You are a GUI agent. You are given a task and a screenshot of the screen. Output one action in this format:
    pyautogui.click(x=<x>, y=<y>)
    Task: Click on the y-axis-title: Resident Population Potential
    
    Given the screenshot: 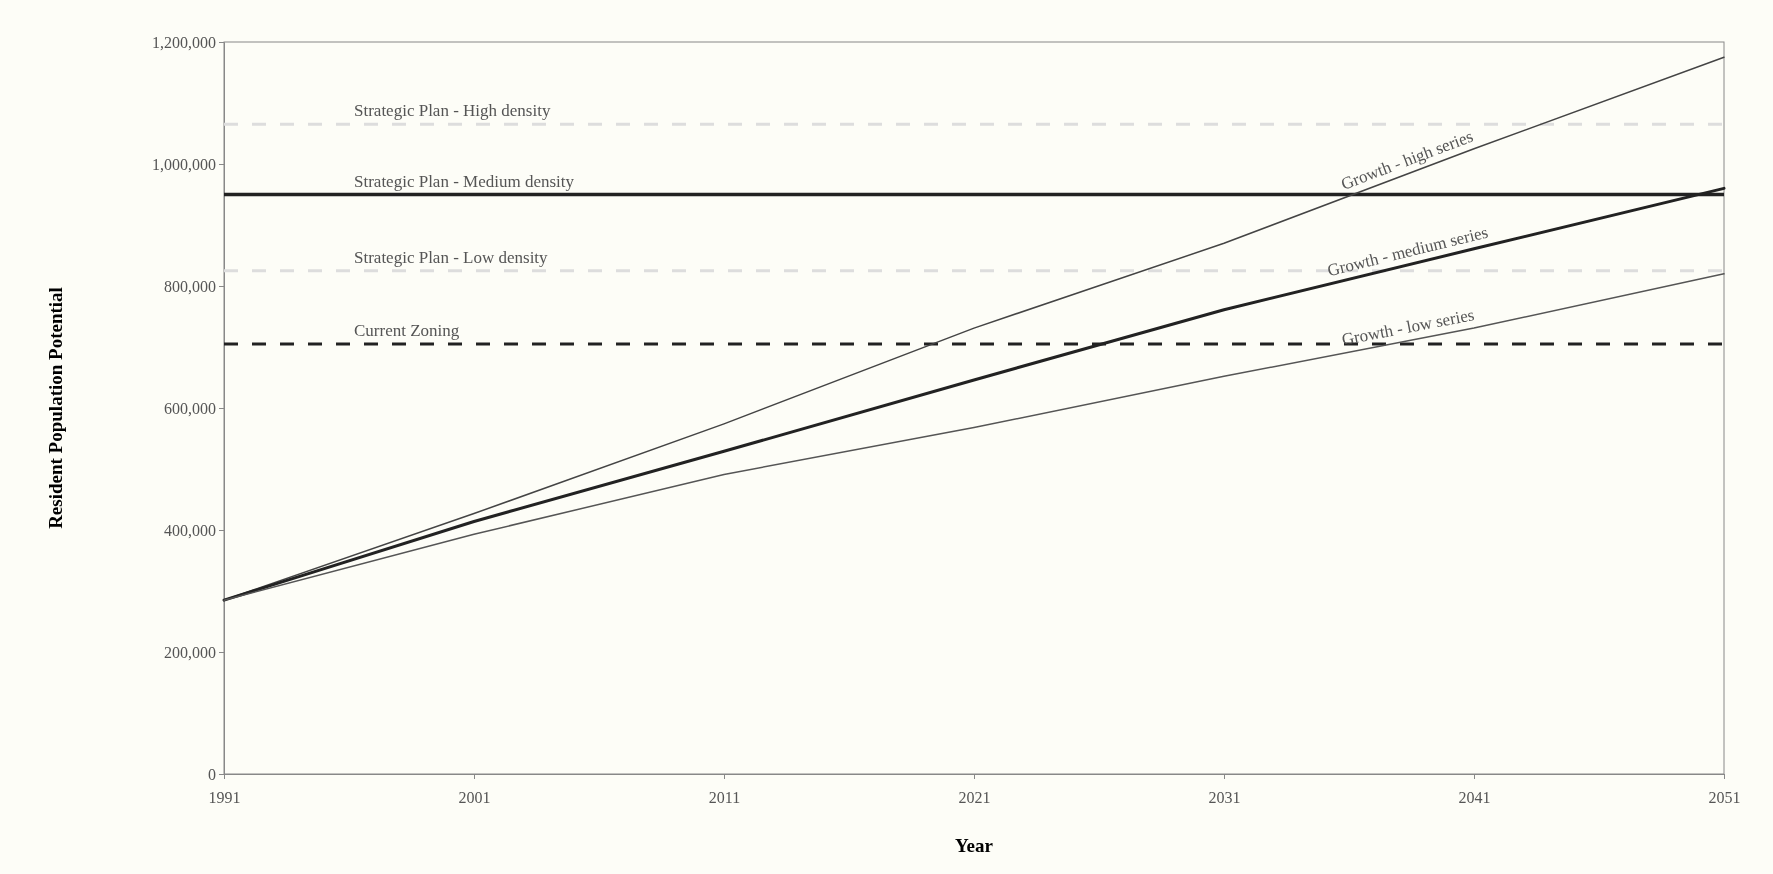 What is the action you would take?
    pyautogui.click(x=55, y=408)
    